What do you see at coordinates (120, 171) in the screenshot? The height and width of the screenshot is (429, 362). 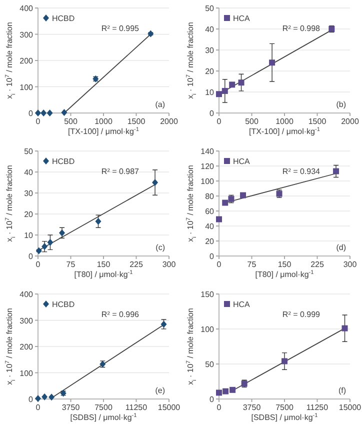 I see `annotation: R² = 0.987` at bounding box center [120, 171].